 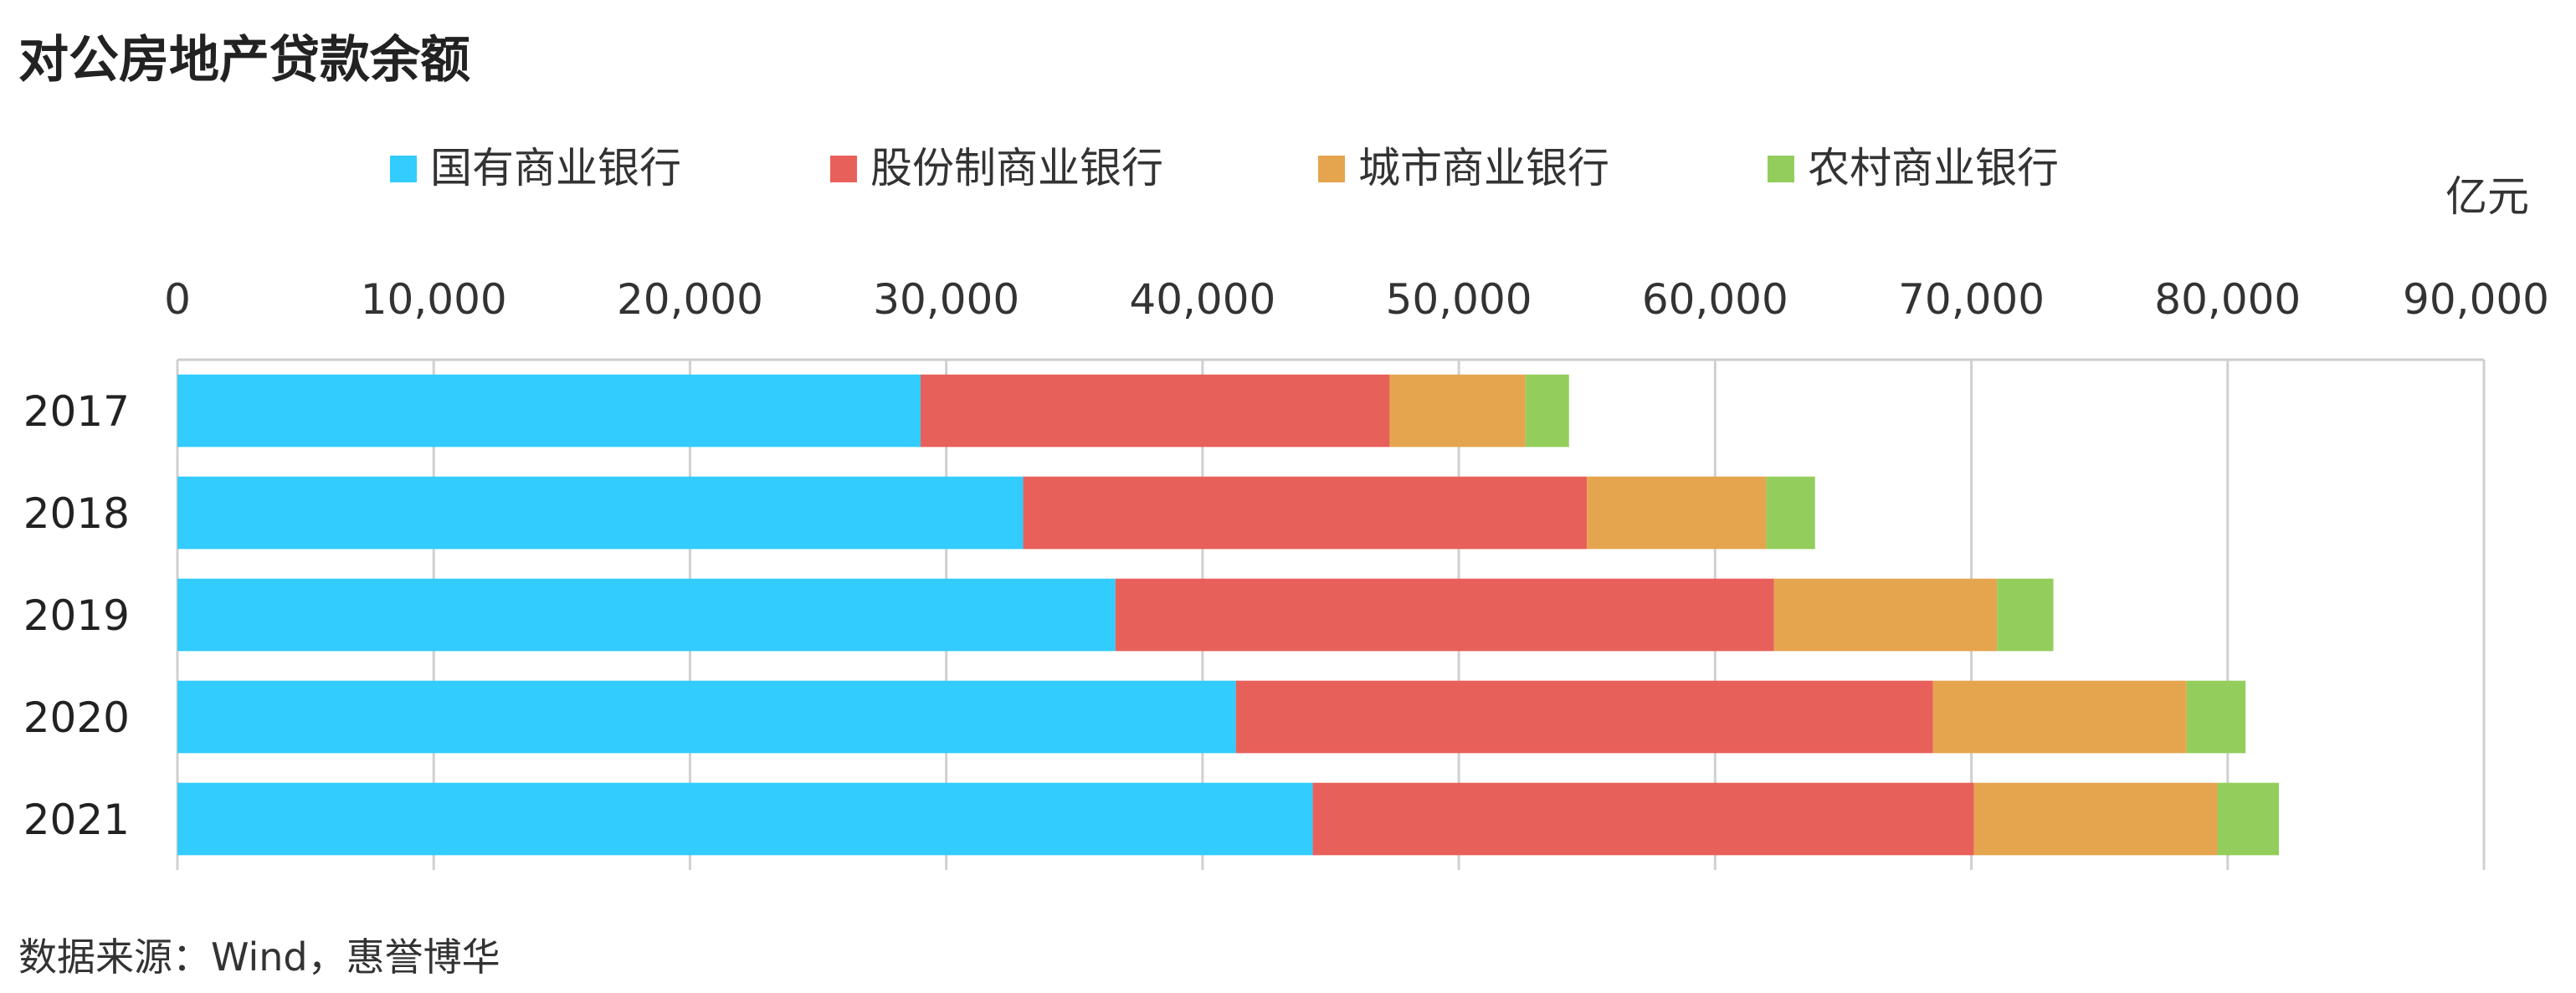 I want to click on legend-item: 城市商业银行, so click(x=1463, y=168).